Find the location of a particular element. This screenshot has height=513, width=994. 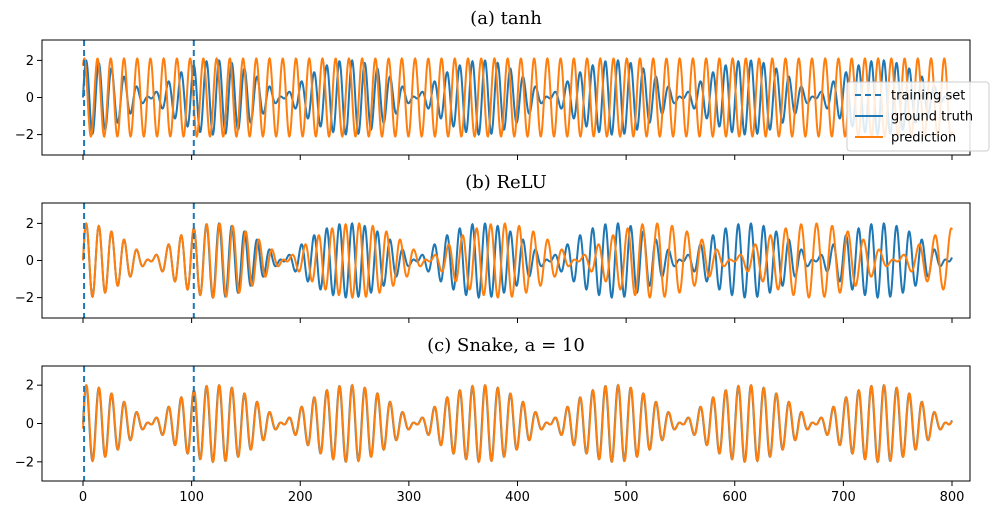

legend-box is located at coordinates (918, 116).